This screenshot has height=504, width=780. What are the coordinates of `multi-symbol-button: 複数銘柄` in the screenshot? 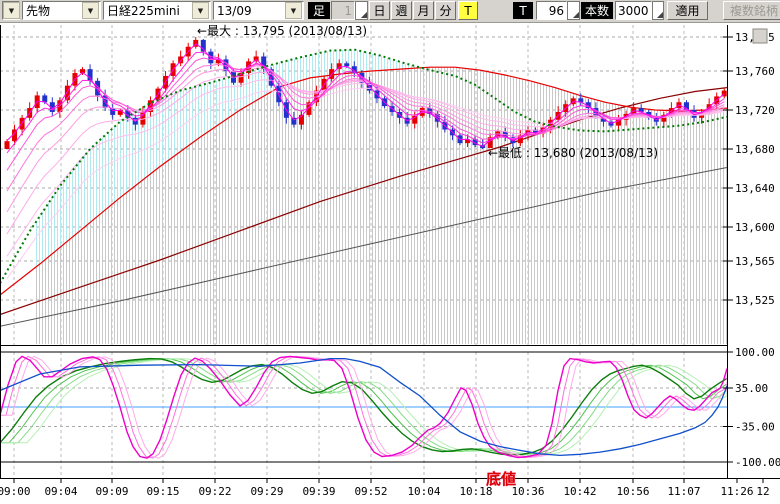 It's located at (751, 10).